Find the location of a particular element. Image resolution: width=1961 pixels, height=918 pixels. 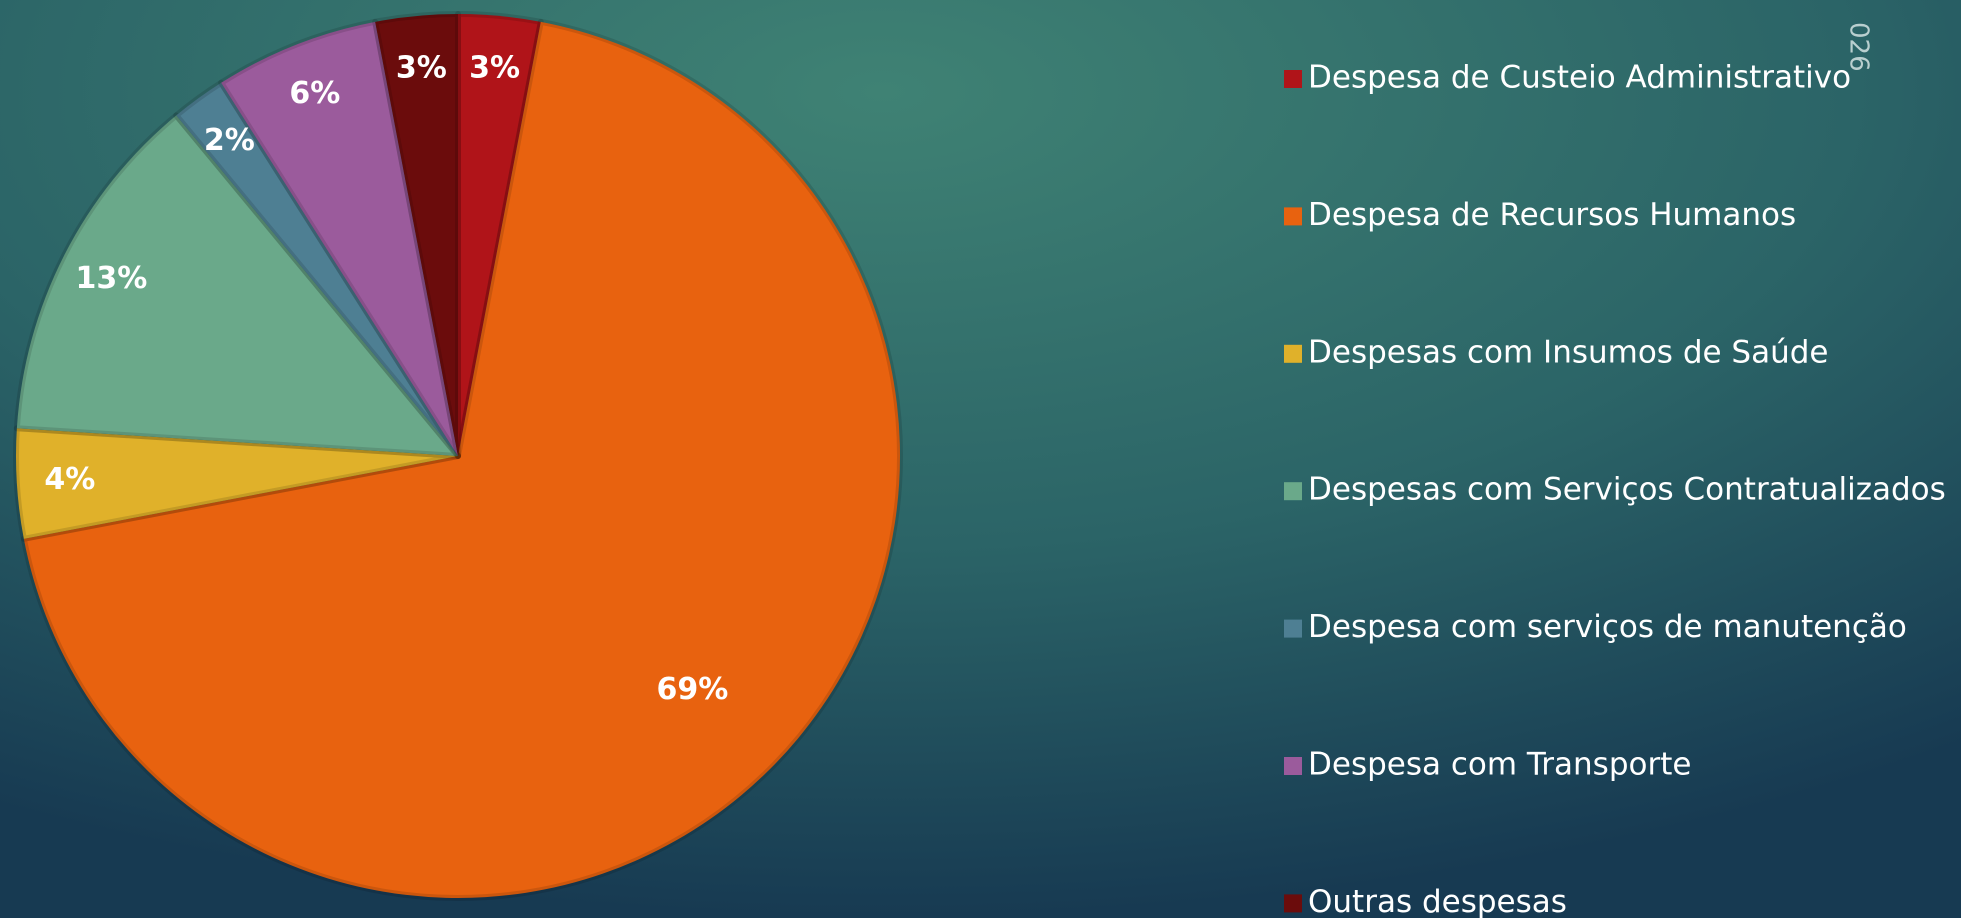

data-label: 13% is located at coordinates (112, 278).